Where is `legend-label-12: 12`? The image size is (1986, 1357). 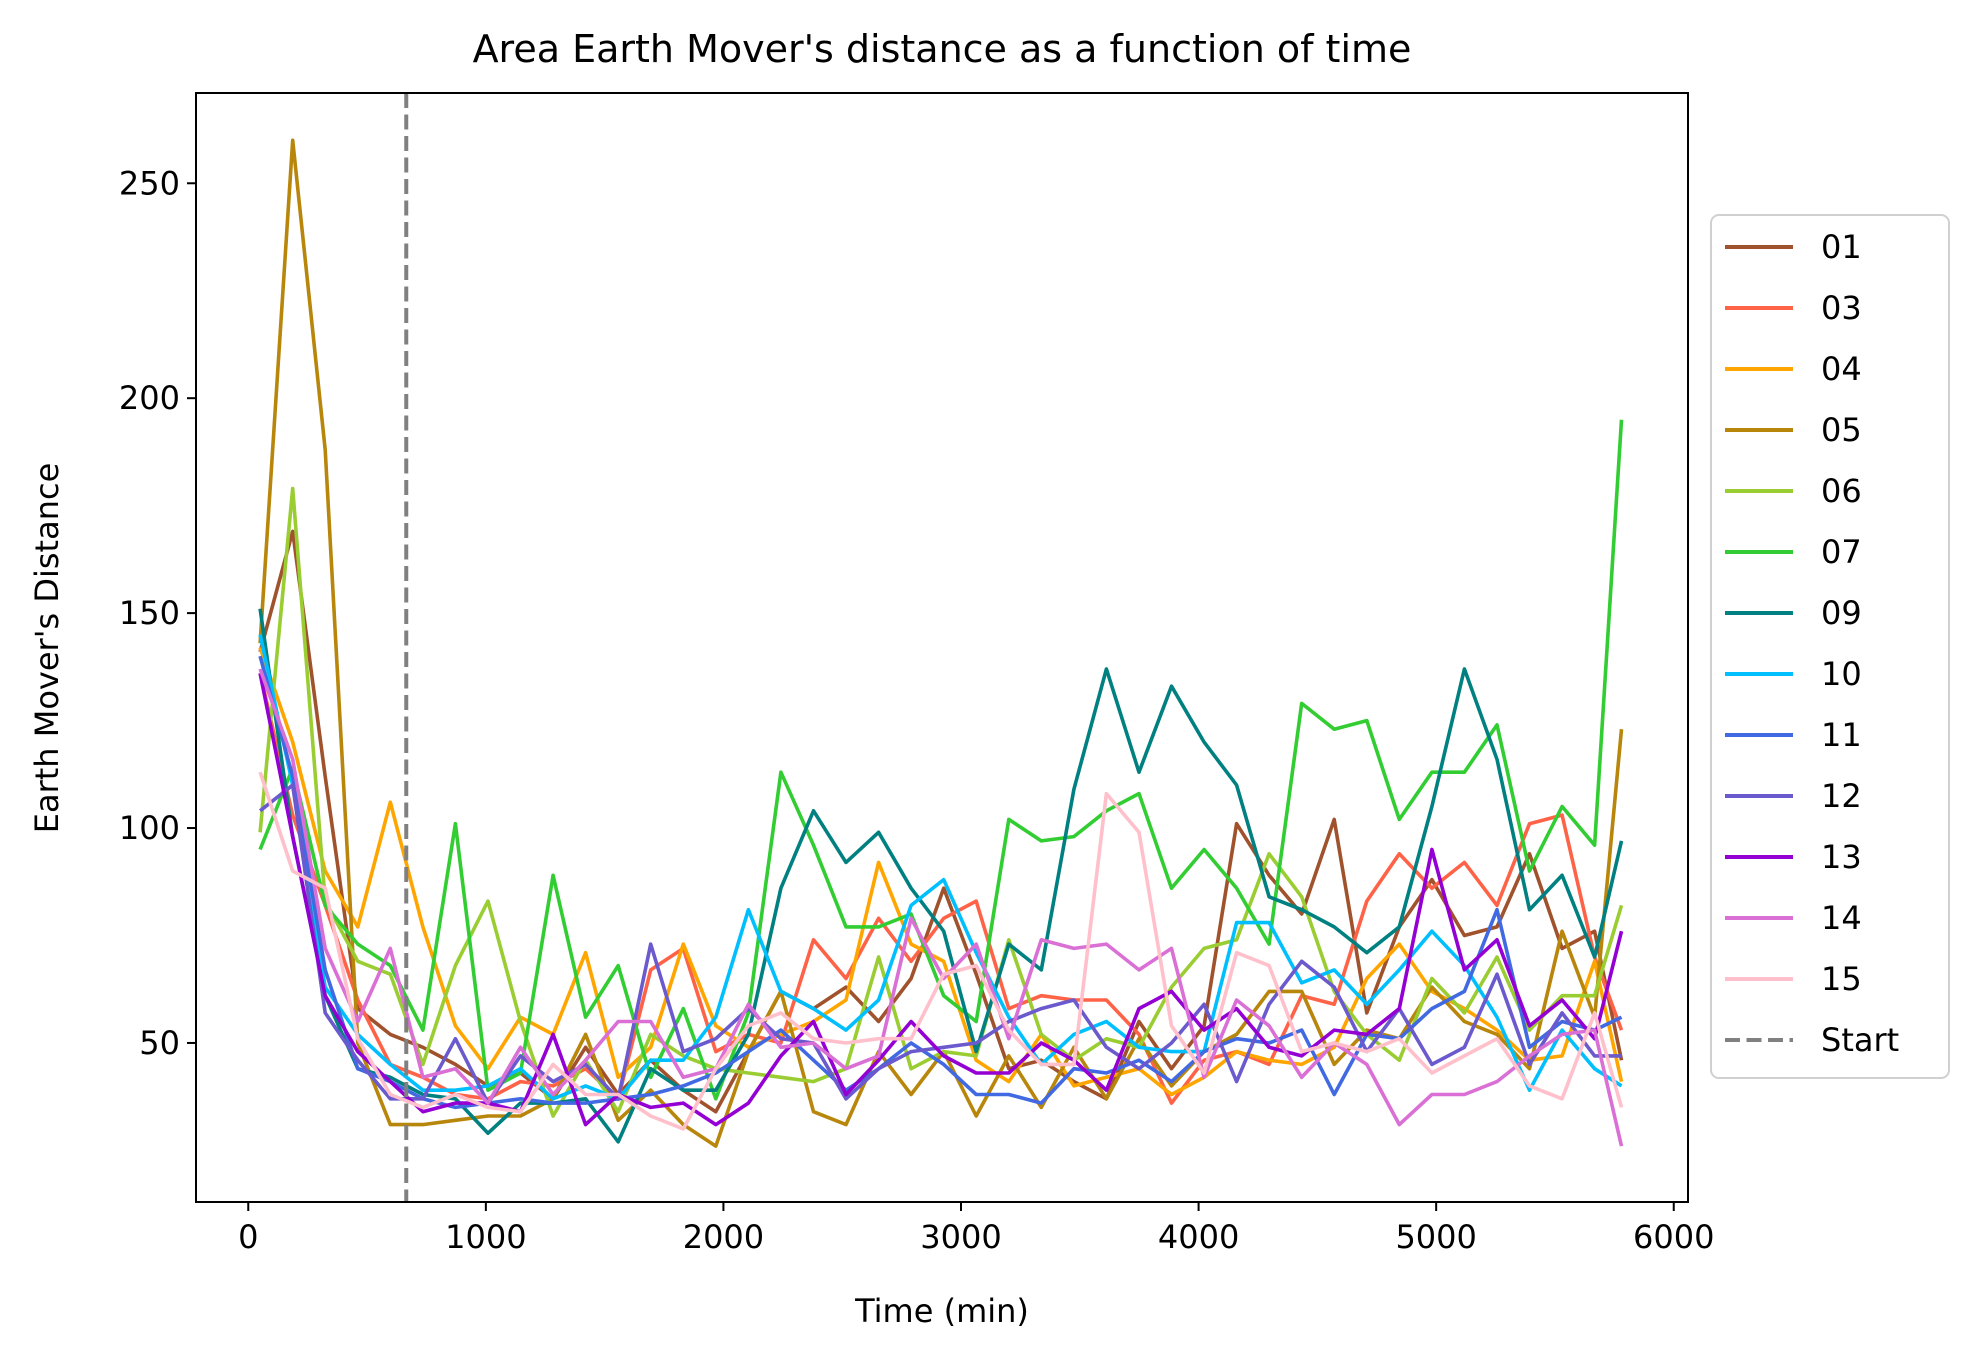 legend-label-12: 12 is located at coordinates (1841, 796).